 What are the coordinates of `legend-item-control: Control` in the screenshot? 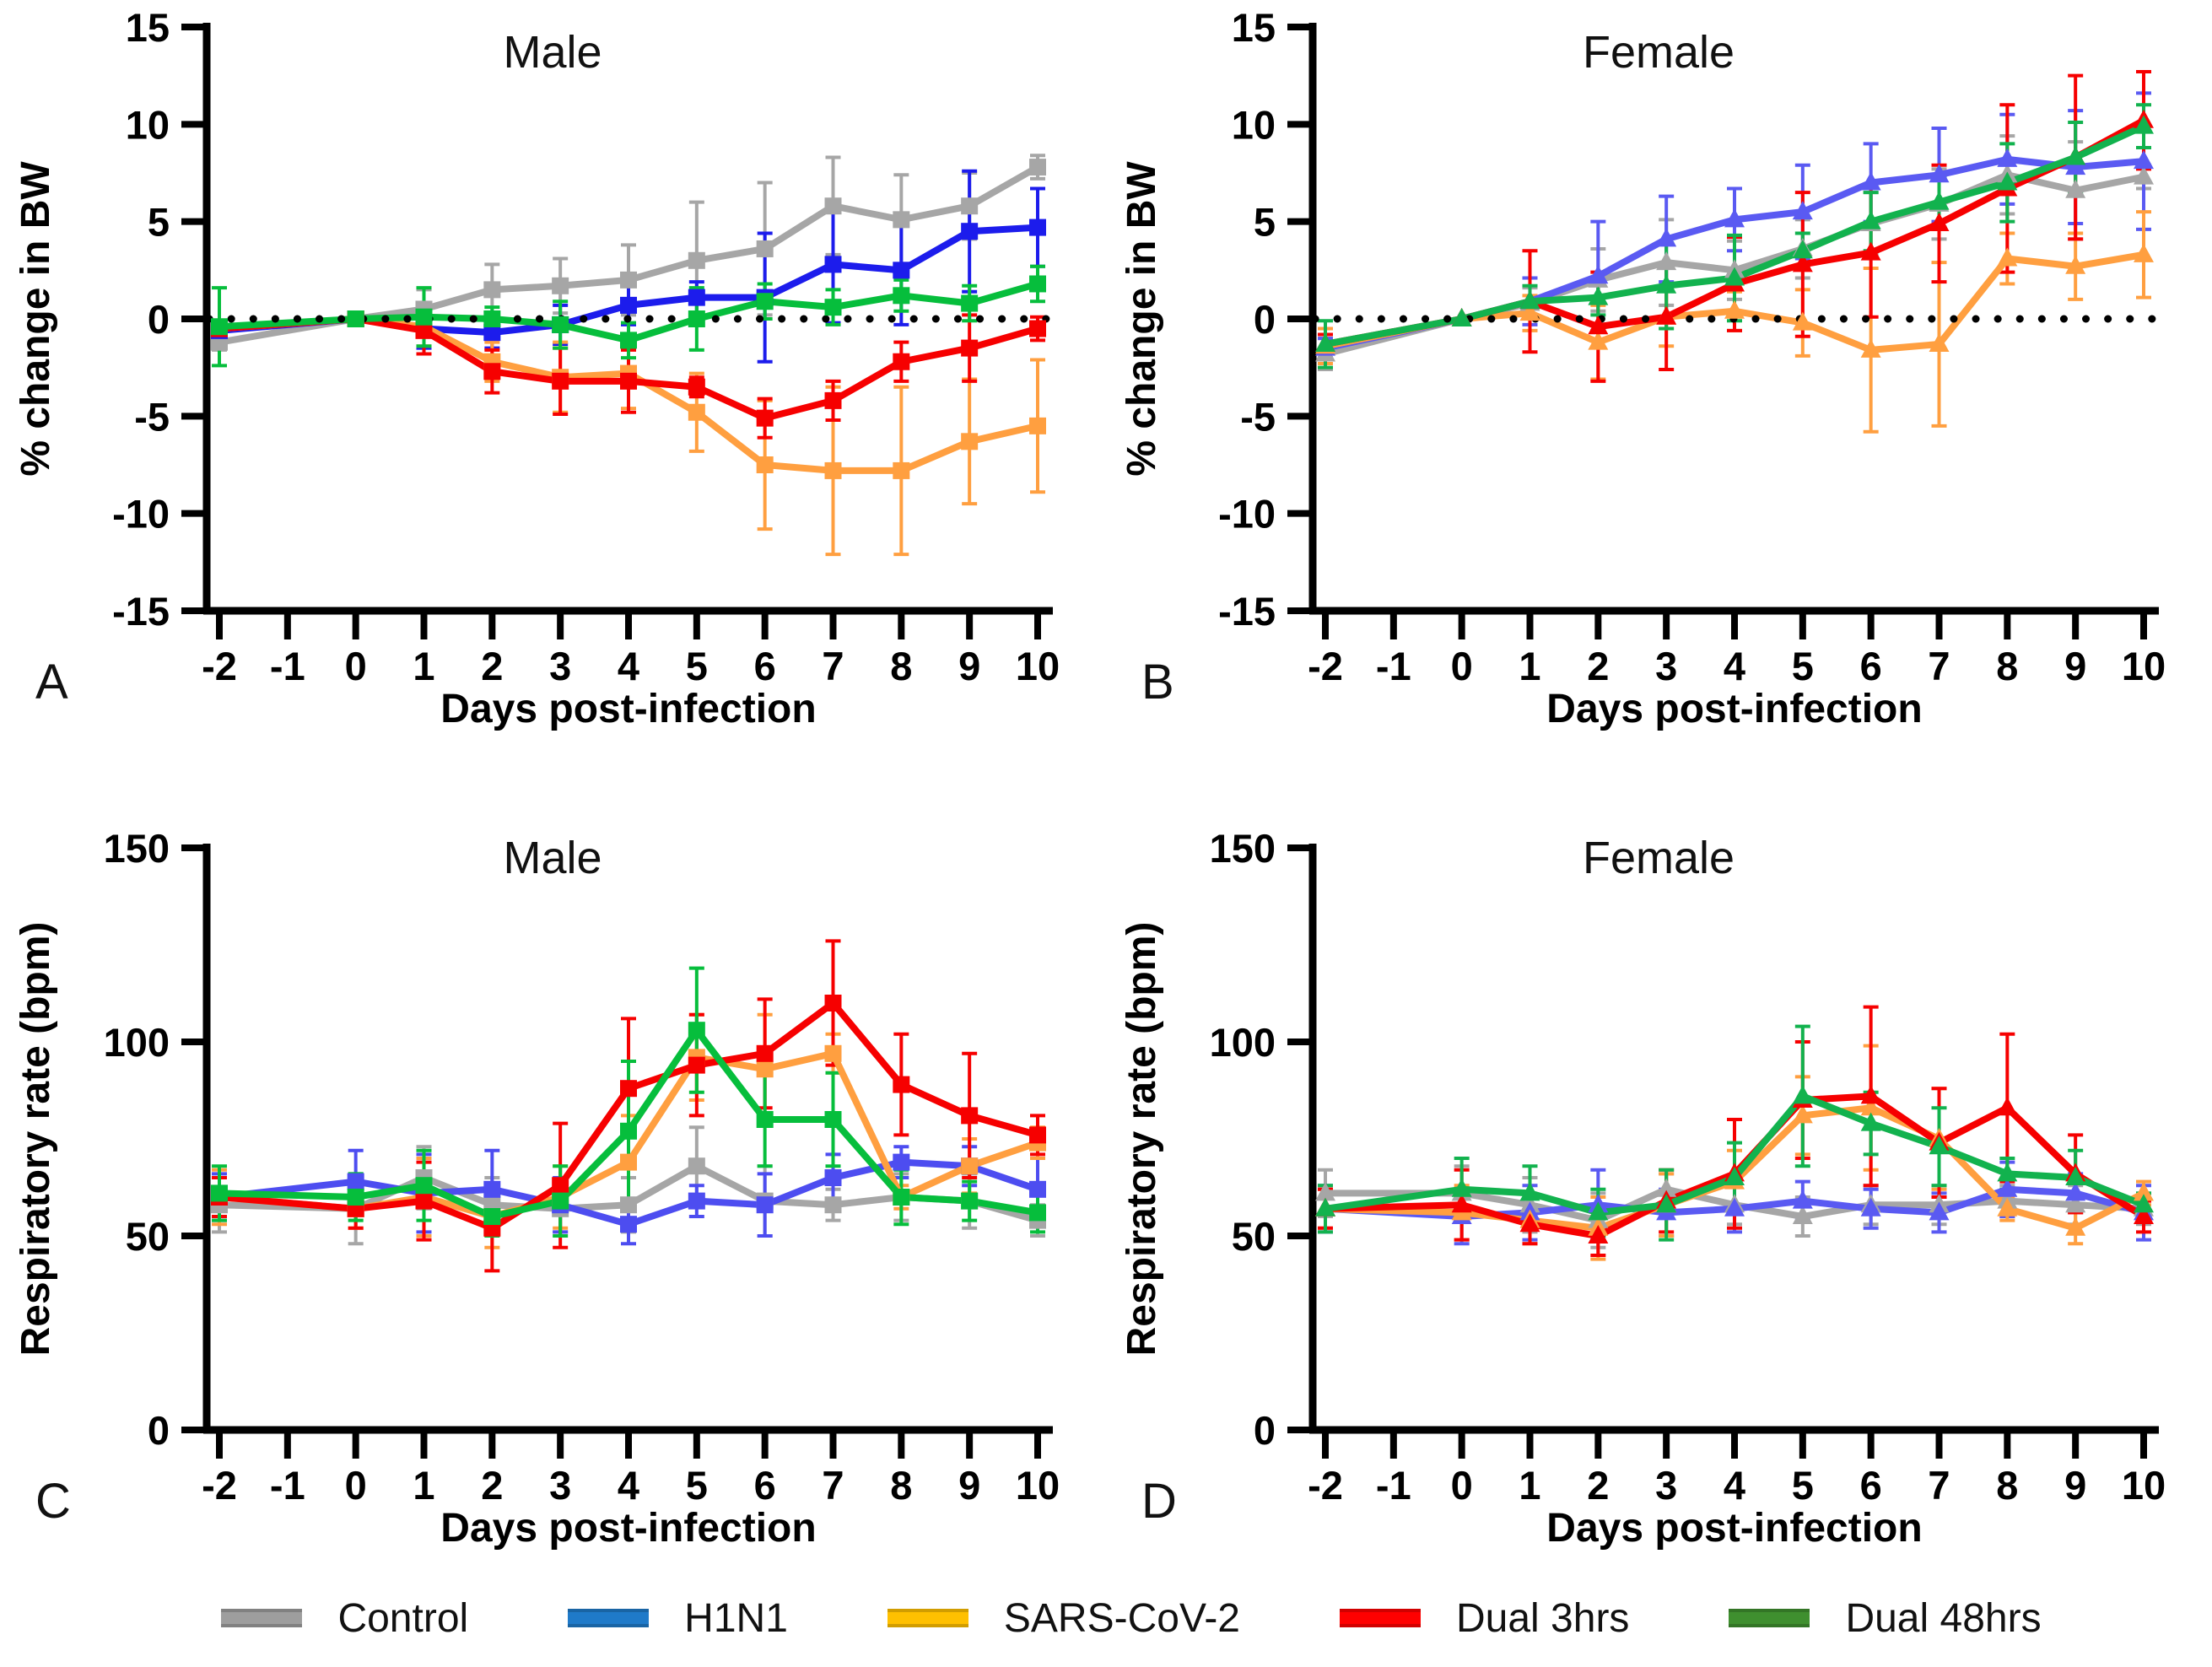 It's located at (344, 1618).